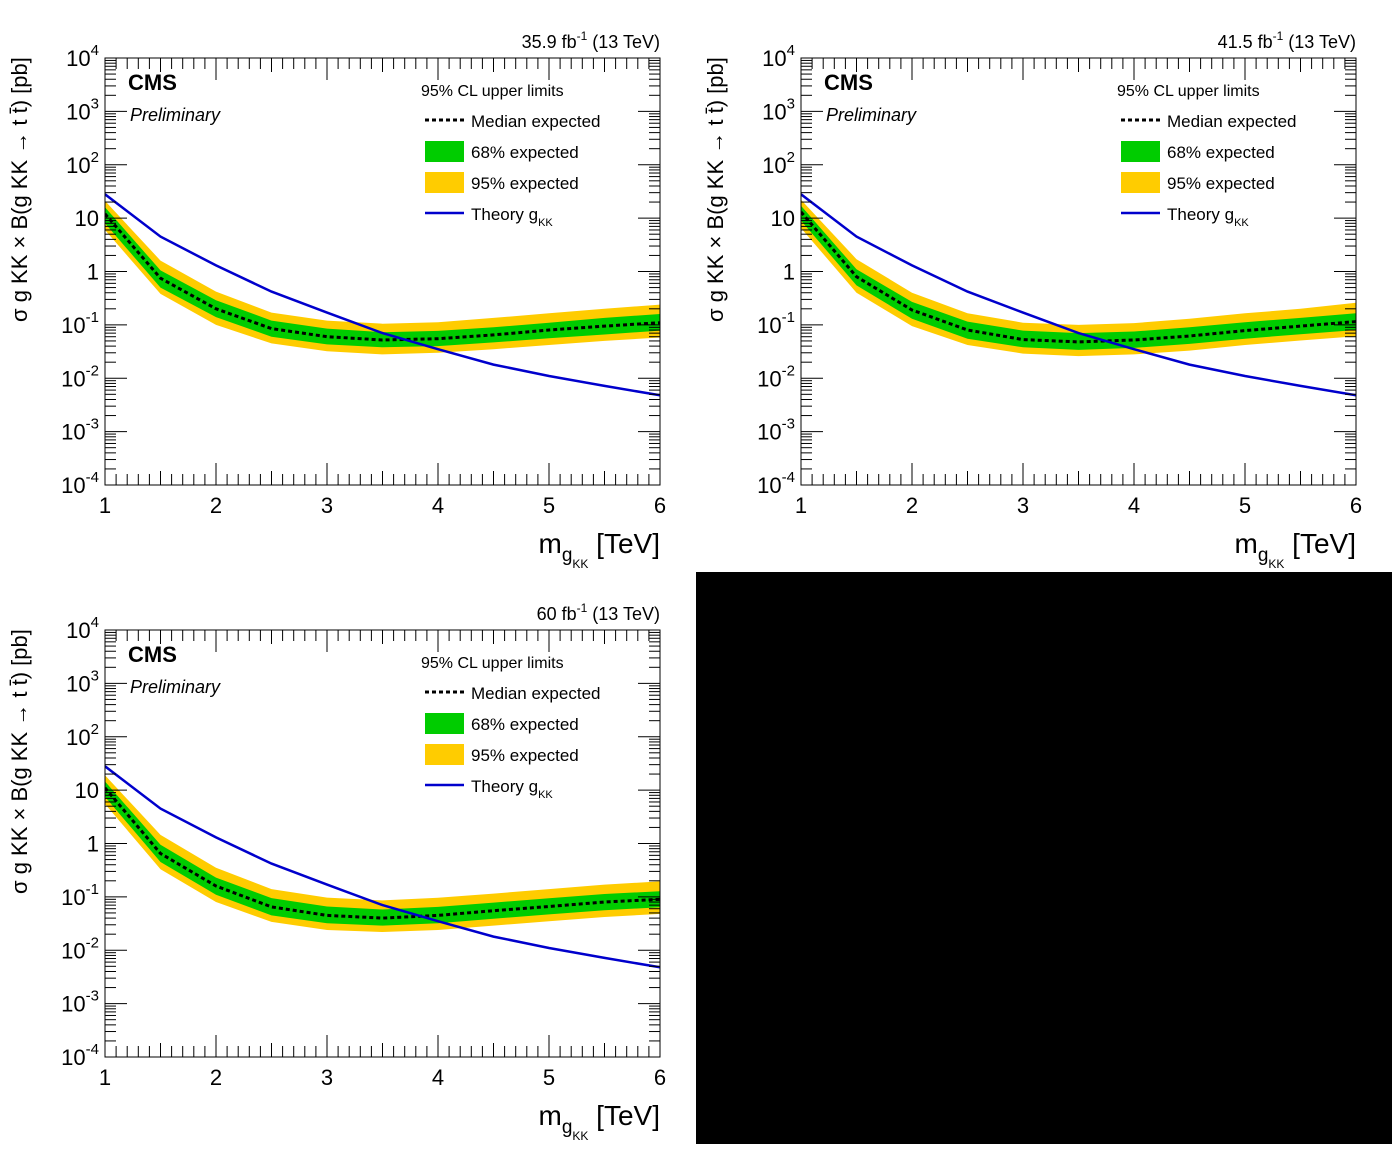 This screenshot has width=1392, height=1149. I want to click on lumi-label: 60 fb-1 (13 TeV), so click(598, 612).